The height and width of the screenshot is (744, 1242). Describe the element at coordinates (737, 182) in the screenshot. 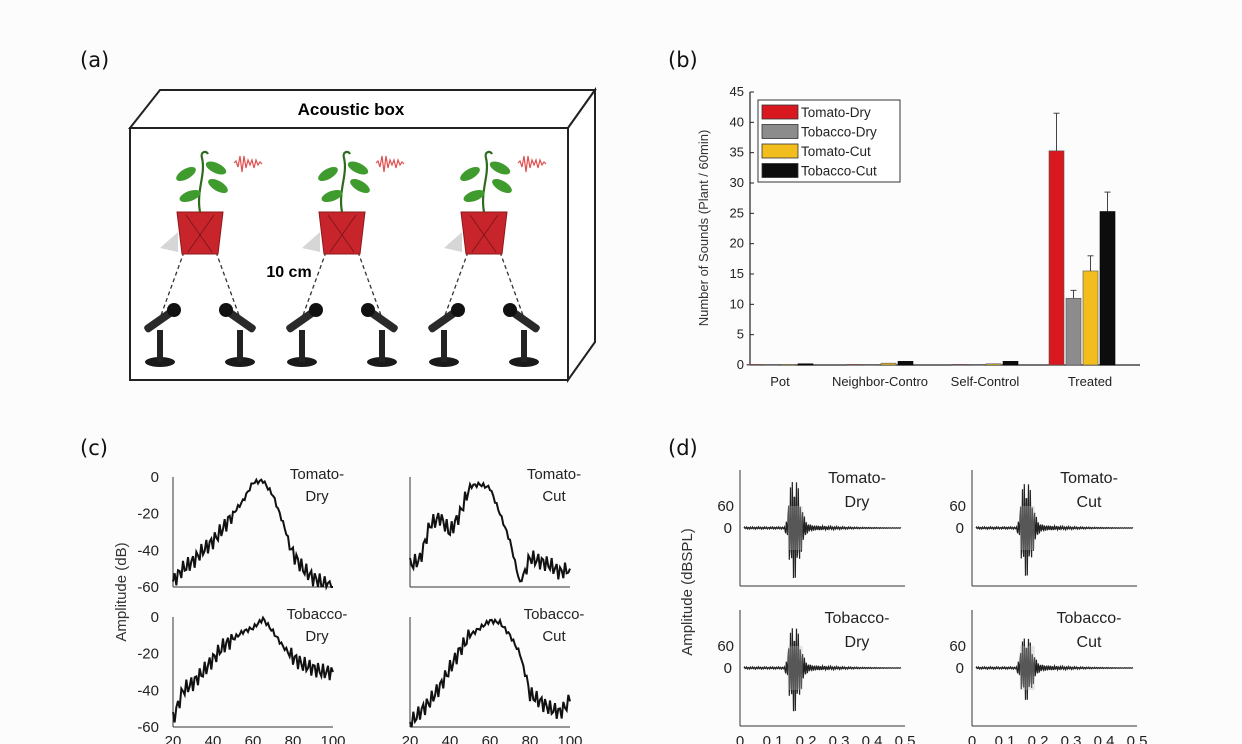

I see `y-tick-label: 30` at that location.